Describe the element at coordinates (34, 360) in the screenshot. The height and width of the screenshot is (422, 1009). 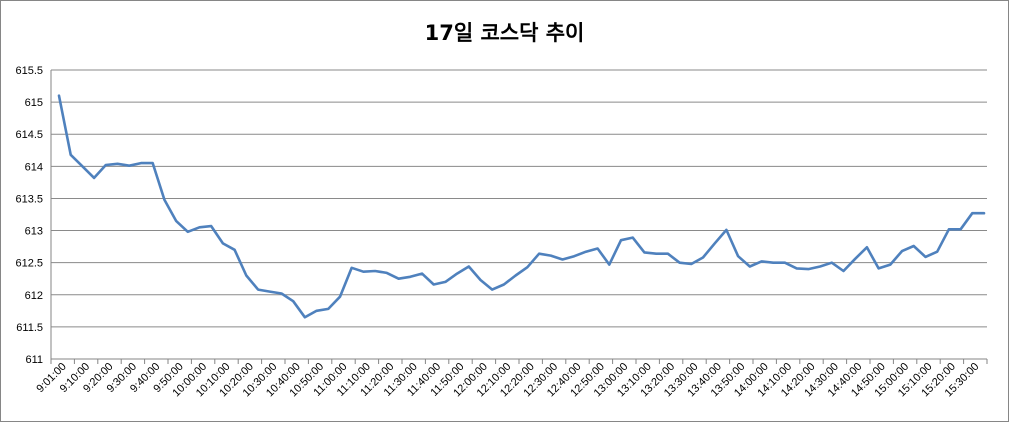
I see `y-tick-label: 611` at that location.